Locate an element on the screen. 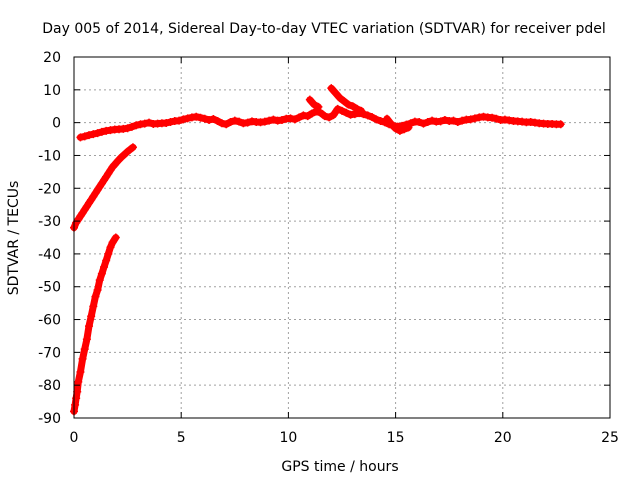 The image size is (640, 480). y-tick-label: -10 is located at coordinates (49, 156).